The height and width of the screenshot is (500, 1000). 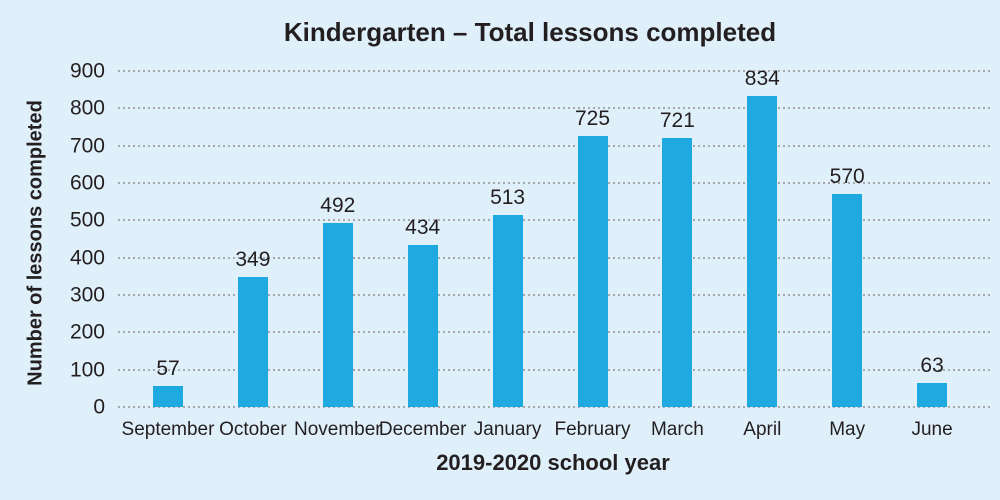 I want to click on x-axis-title: 2019-2020 school year, so click(x=553, y=462).